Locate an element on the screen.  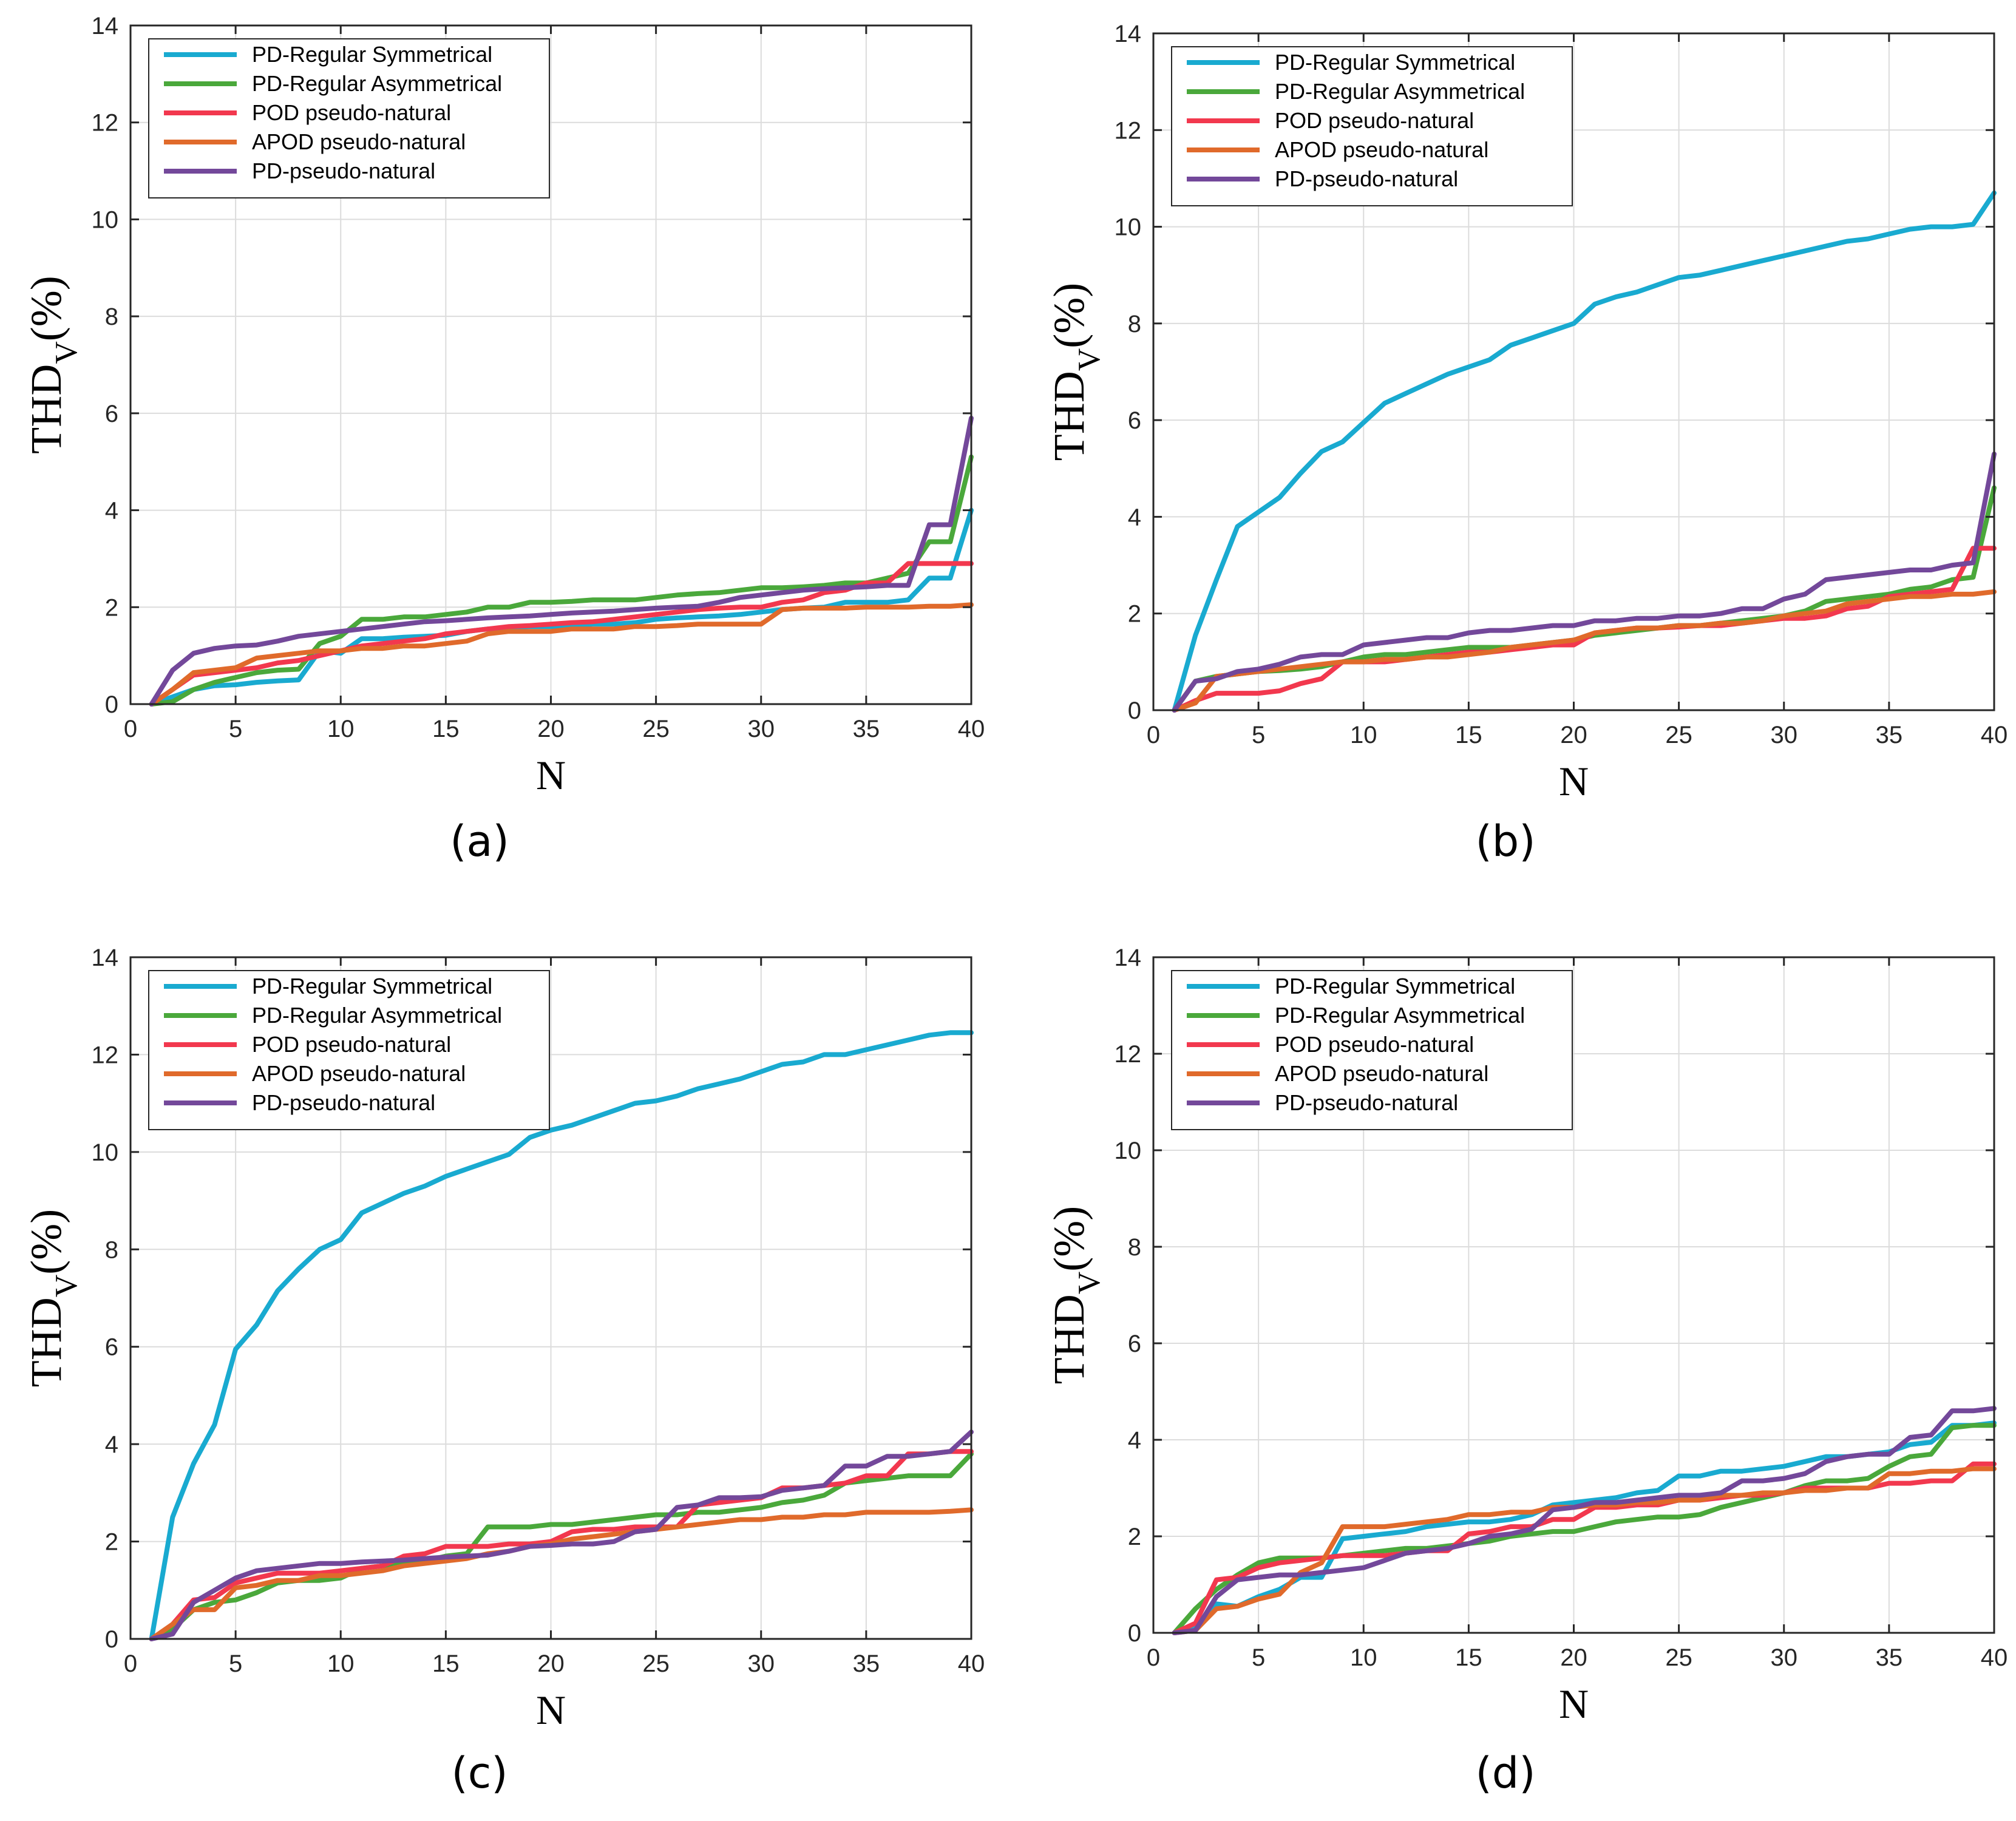
caption-d: (d) is located at coordinates (1505, 1773).